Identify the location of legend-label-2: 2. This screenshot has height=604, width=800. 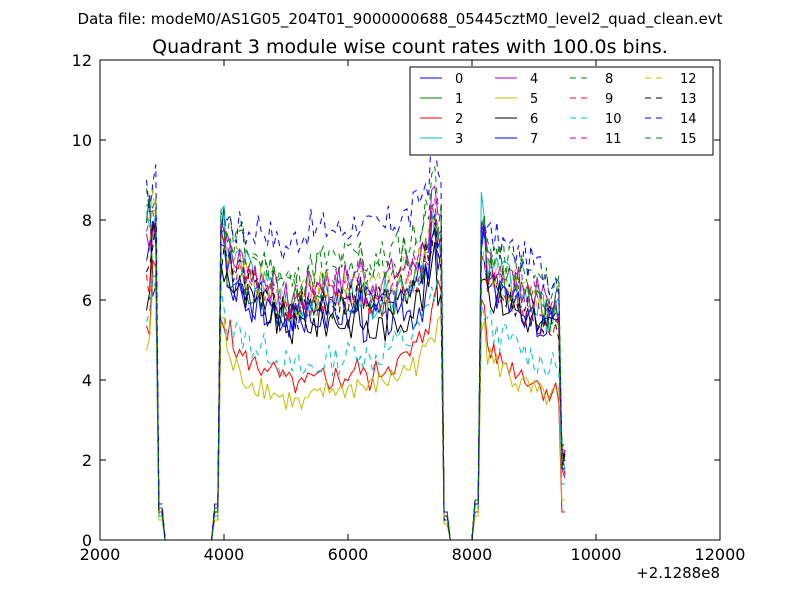
(459, 119).